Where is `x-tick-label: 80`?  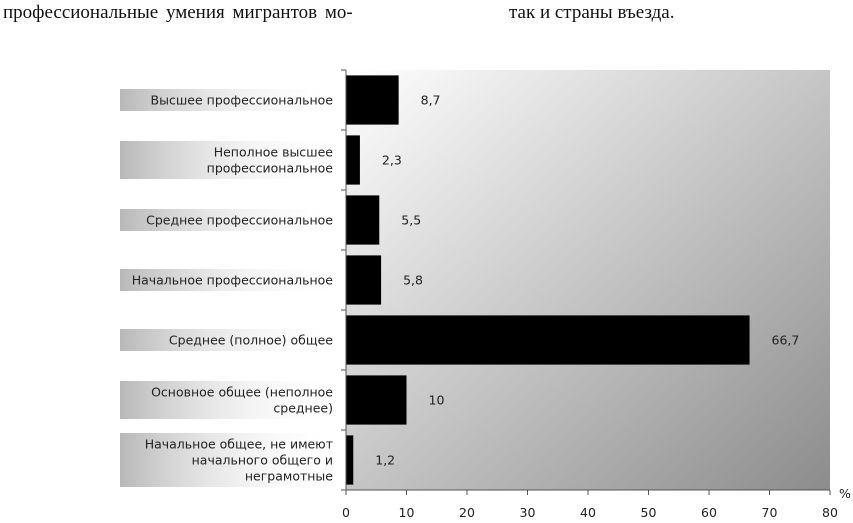 x-tick-label: 80 is located at coordinates (830, 512).